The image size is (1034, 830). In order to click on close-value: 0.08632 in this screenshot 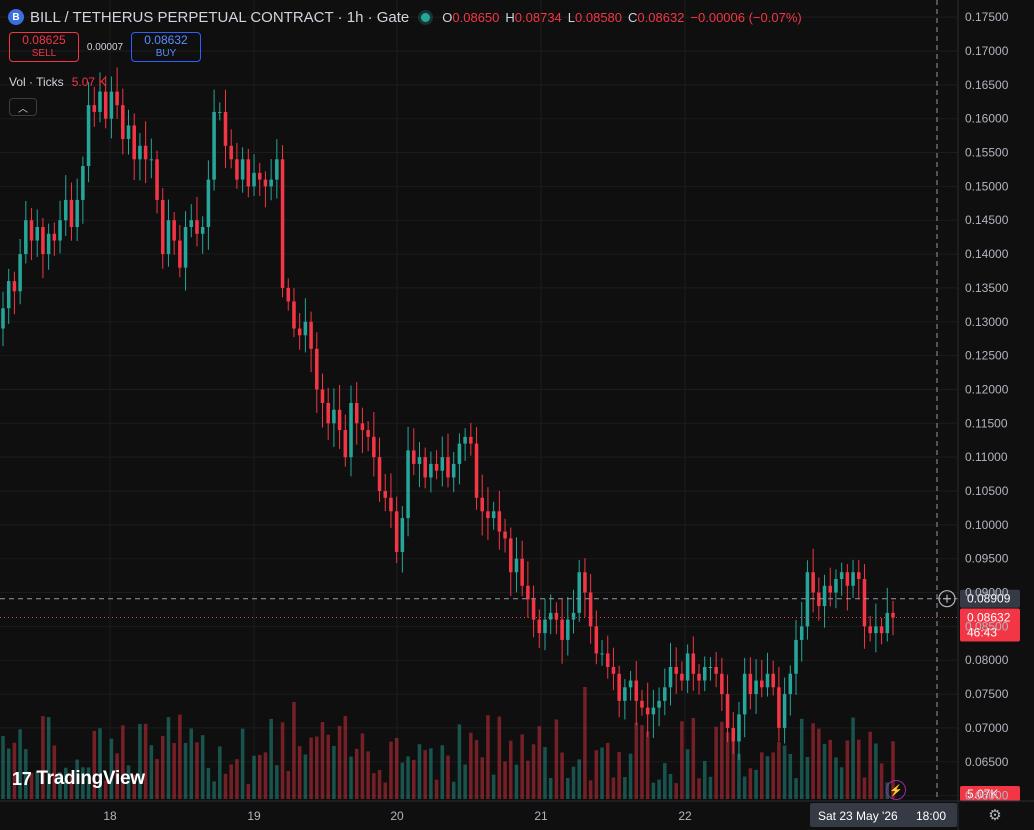, I will do `click(661, 17)`.